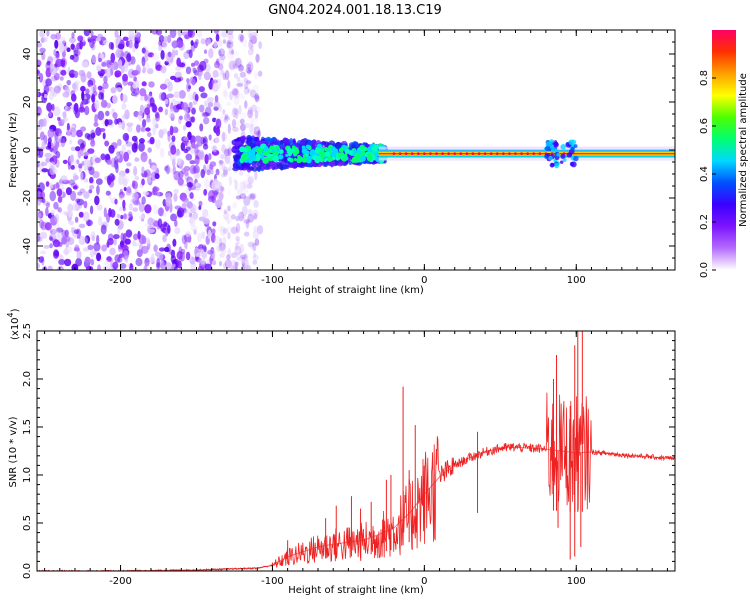  What do you see at coordinates (704, 126) in the screenshot?
I see `colorbar-tick-label: 0.6` at bounding box center [704, 126].